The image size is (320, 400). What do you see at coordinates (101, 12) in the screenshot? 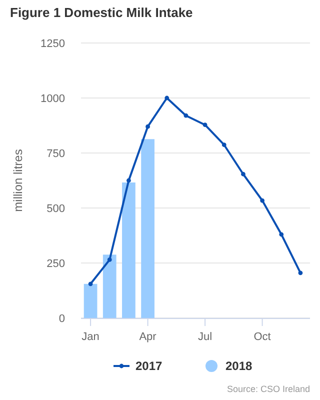
I see `chart-title: Figure 1 Domestic Milk Intake` at bounding box center [101, 12].